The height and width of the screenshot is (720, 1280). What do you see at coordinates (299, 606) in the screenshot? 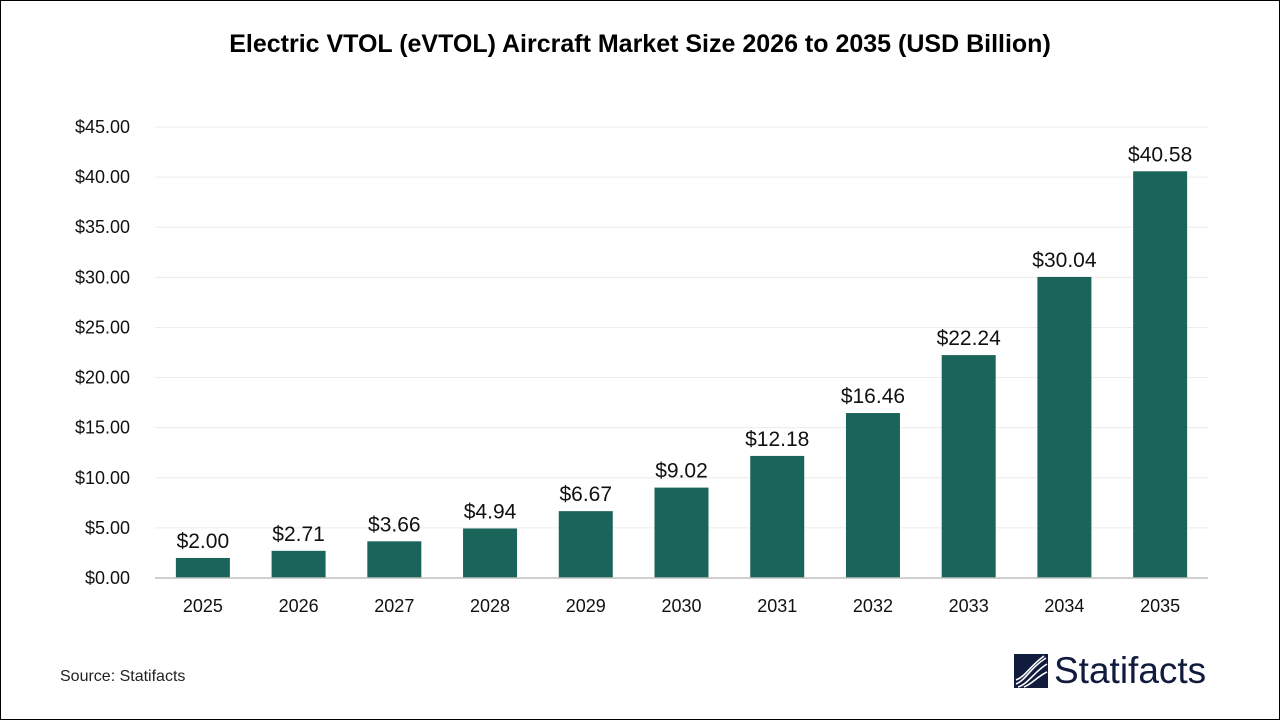
I see `x-tick-label: 2026` at bounding box center [299, 606].